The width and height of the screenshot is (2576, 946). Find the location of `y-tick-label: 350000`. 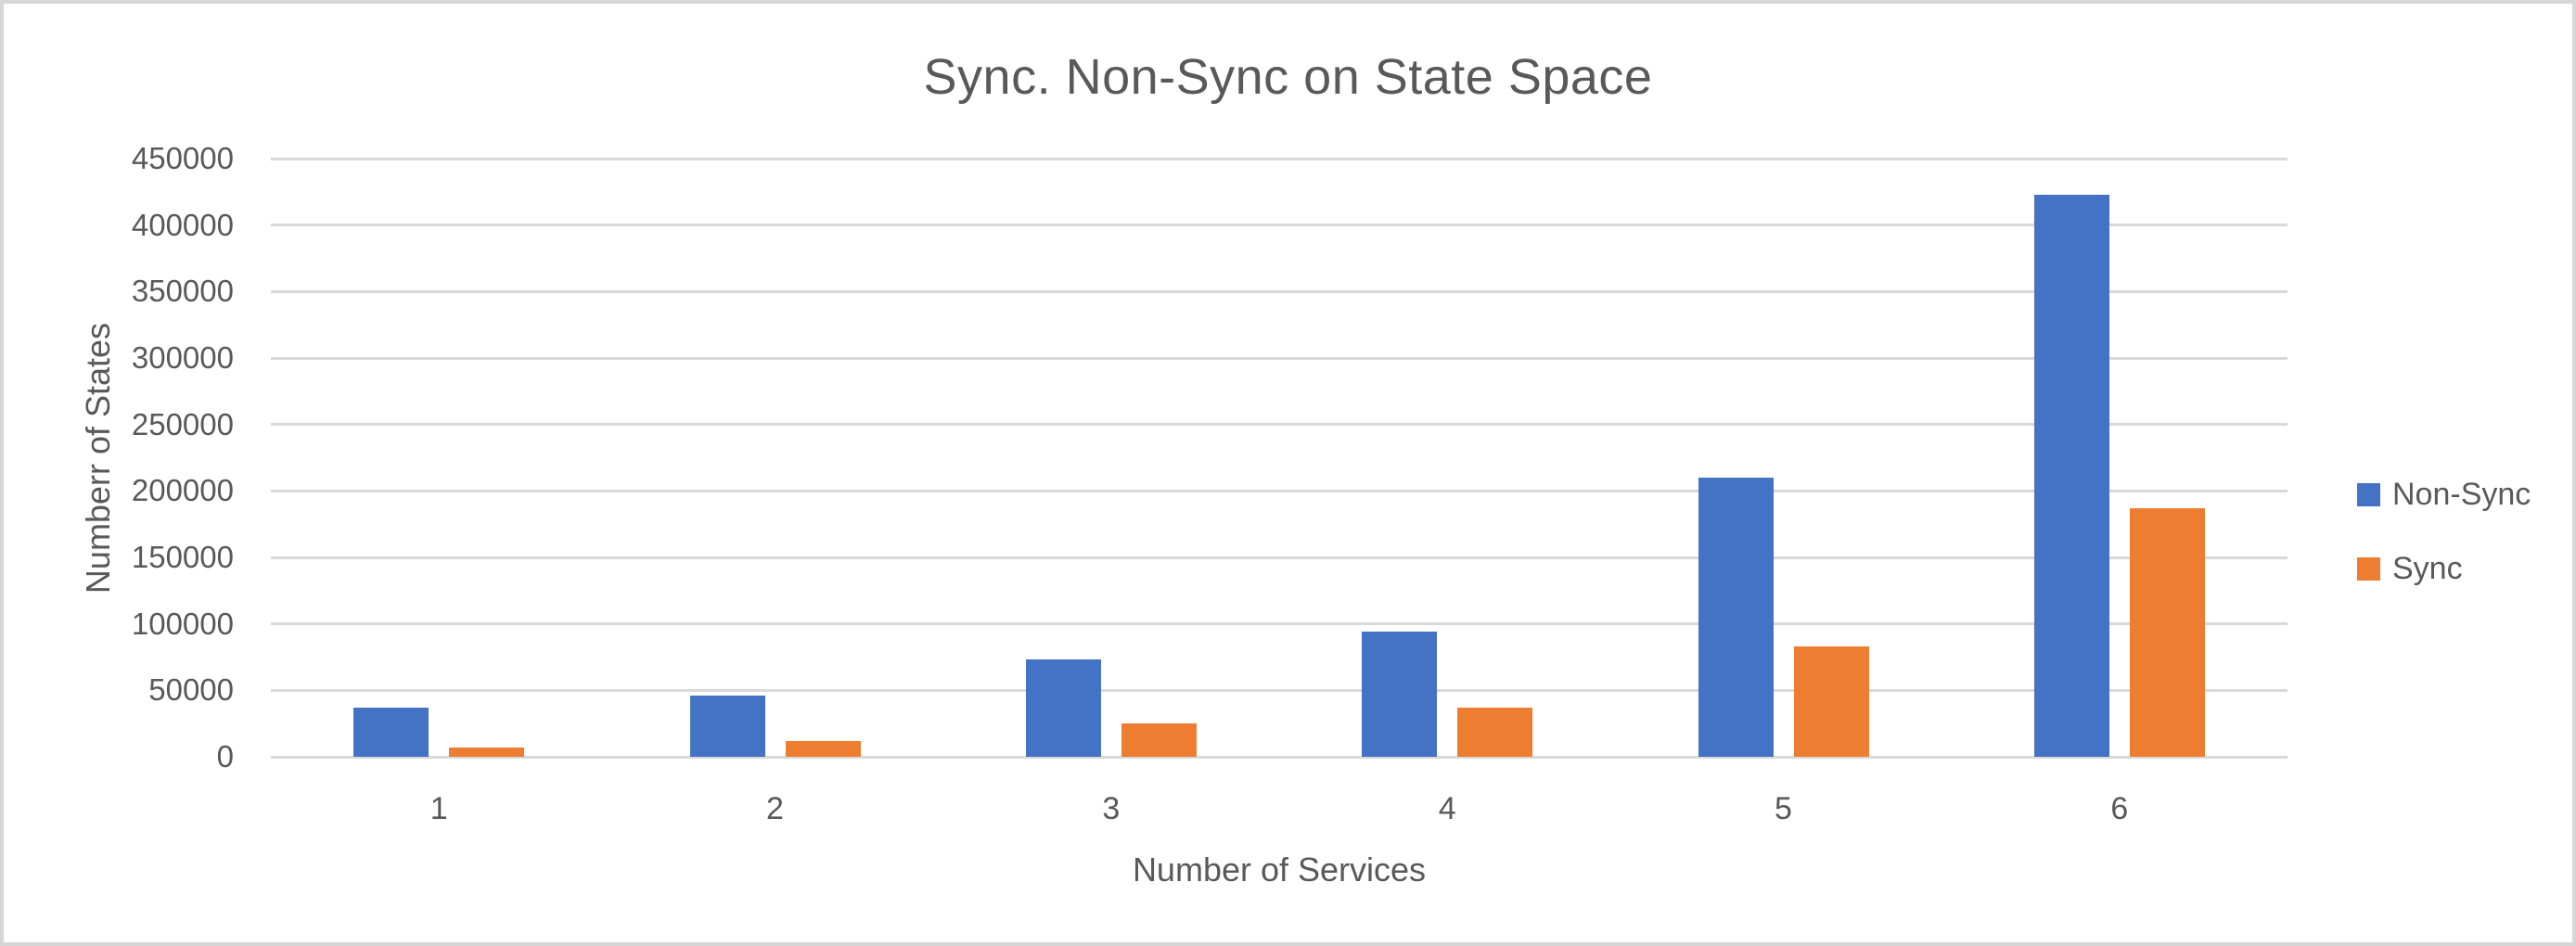

y-tick-label: 350000 is located at coordinates (182, 291).